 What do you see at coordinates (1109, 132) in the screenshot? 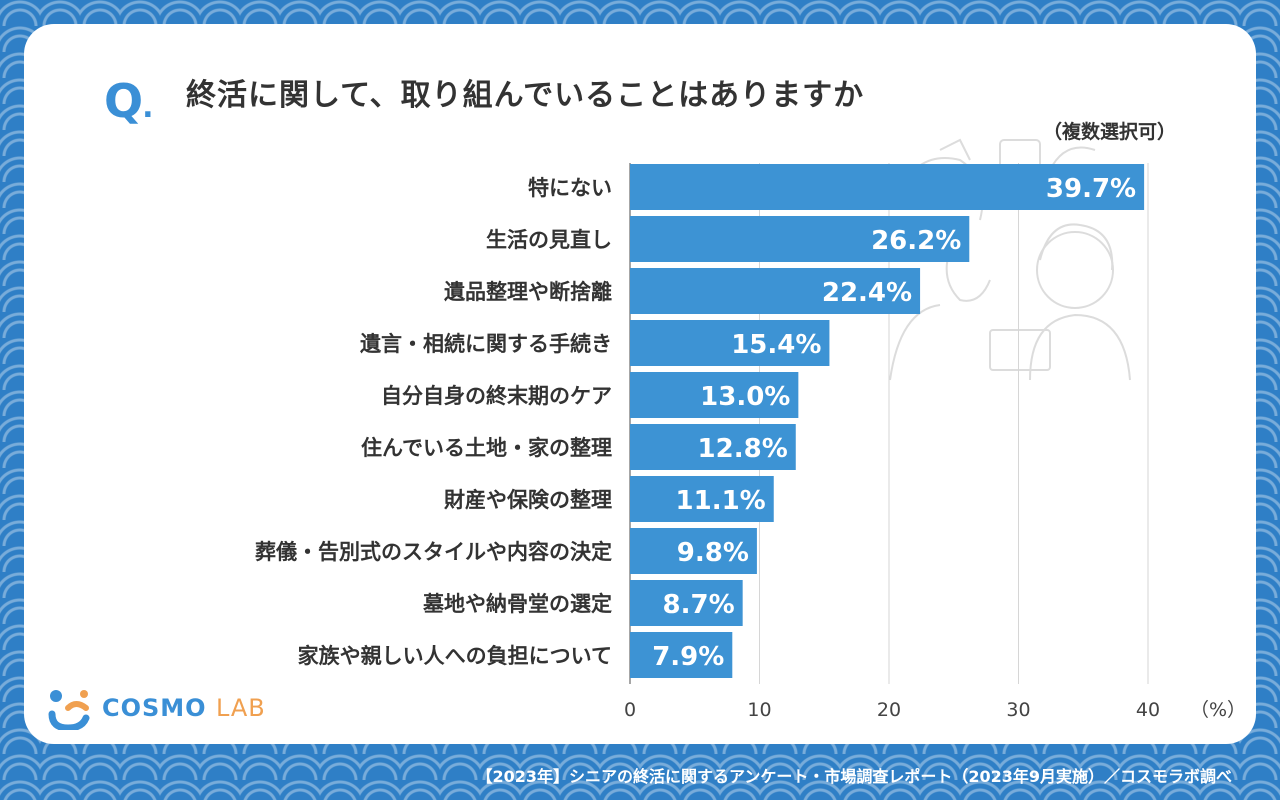
I see `multiple-choice-note: （複数選択可）` at bounding box center [1109, 132].